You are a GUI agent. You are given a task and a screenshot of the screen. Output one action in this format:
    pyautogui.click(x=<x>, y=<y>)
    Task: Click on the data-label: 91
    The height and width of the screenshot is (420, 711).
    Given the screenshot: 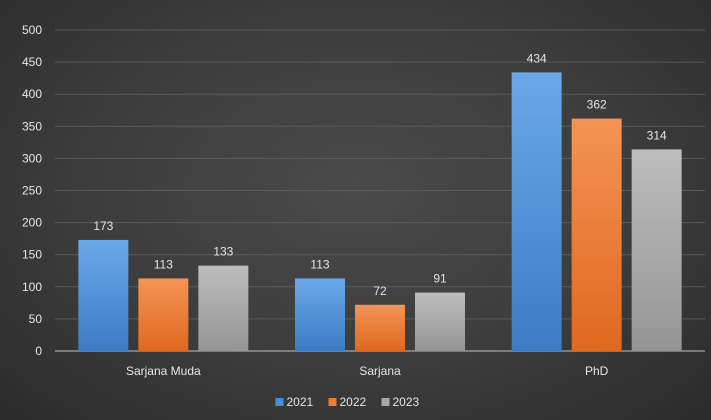 What is the action you would take?
    pyautogui.click(x=440, y=279)
    